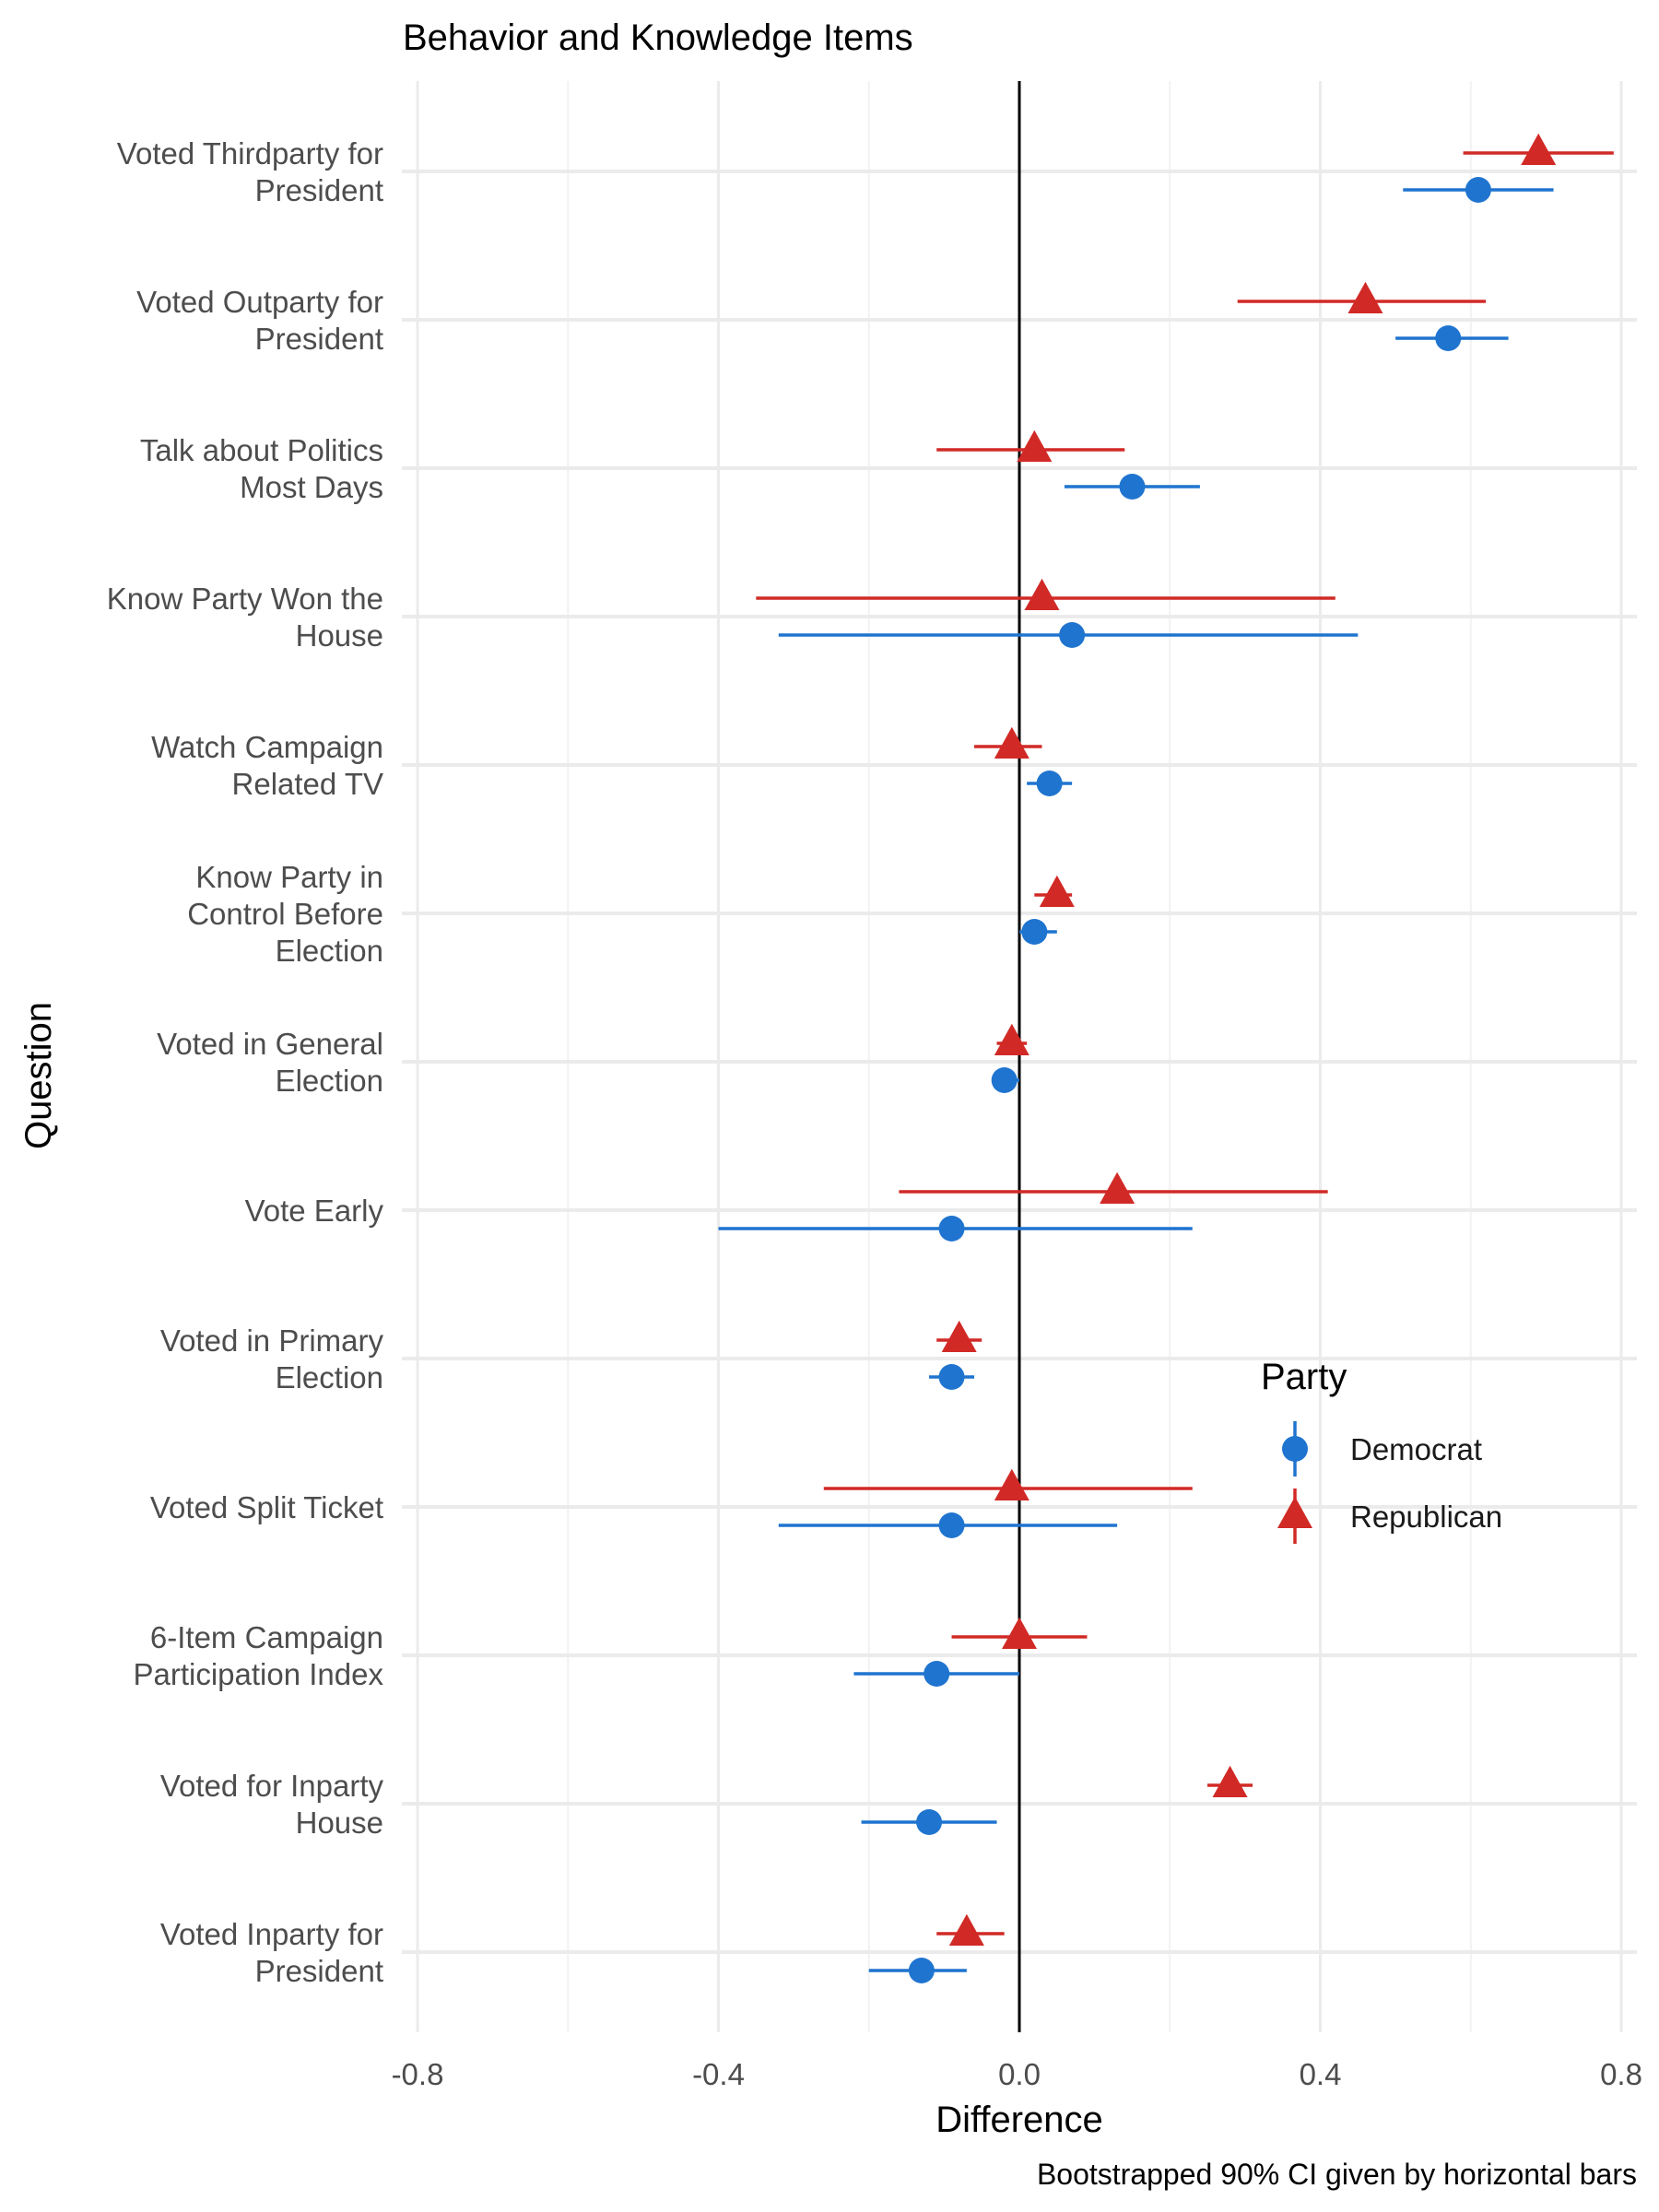 The height and width of the screenshot is (2212, 1659). Describe the element at coordinates (261, 468) in the screenshot. I see `y-tick-label: Talk about Politics Most Days` at that location.